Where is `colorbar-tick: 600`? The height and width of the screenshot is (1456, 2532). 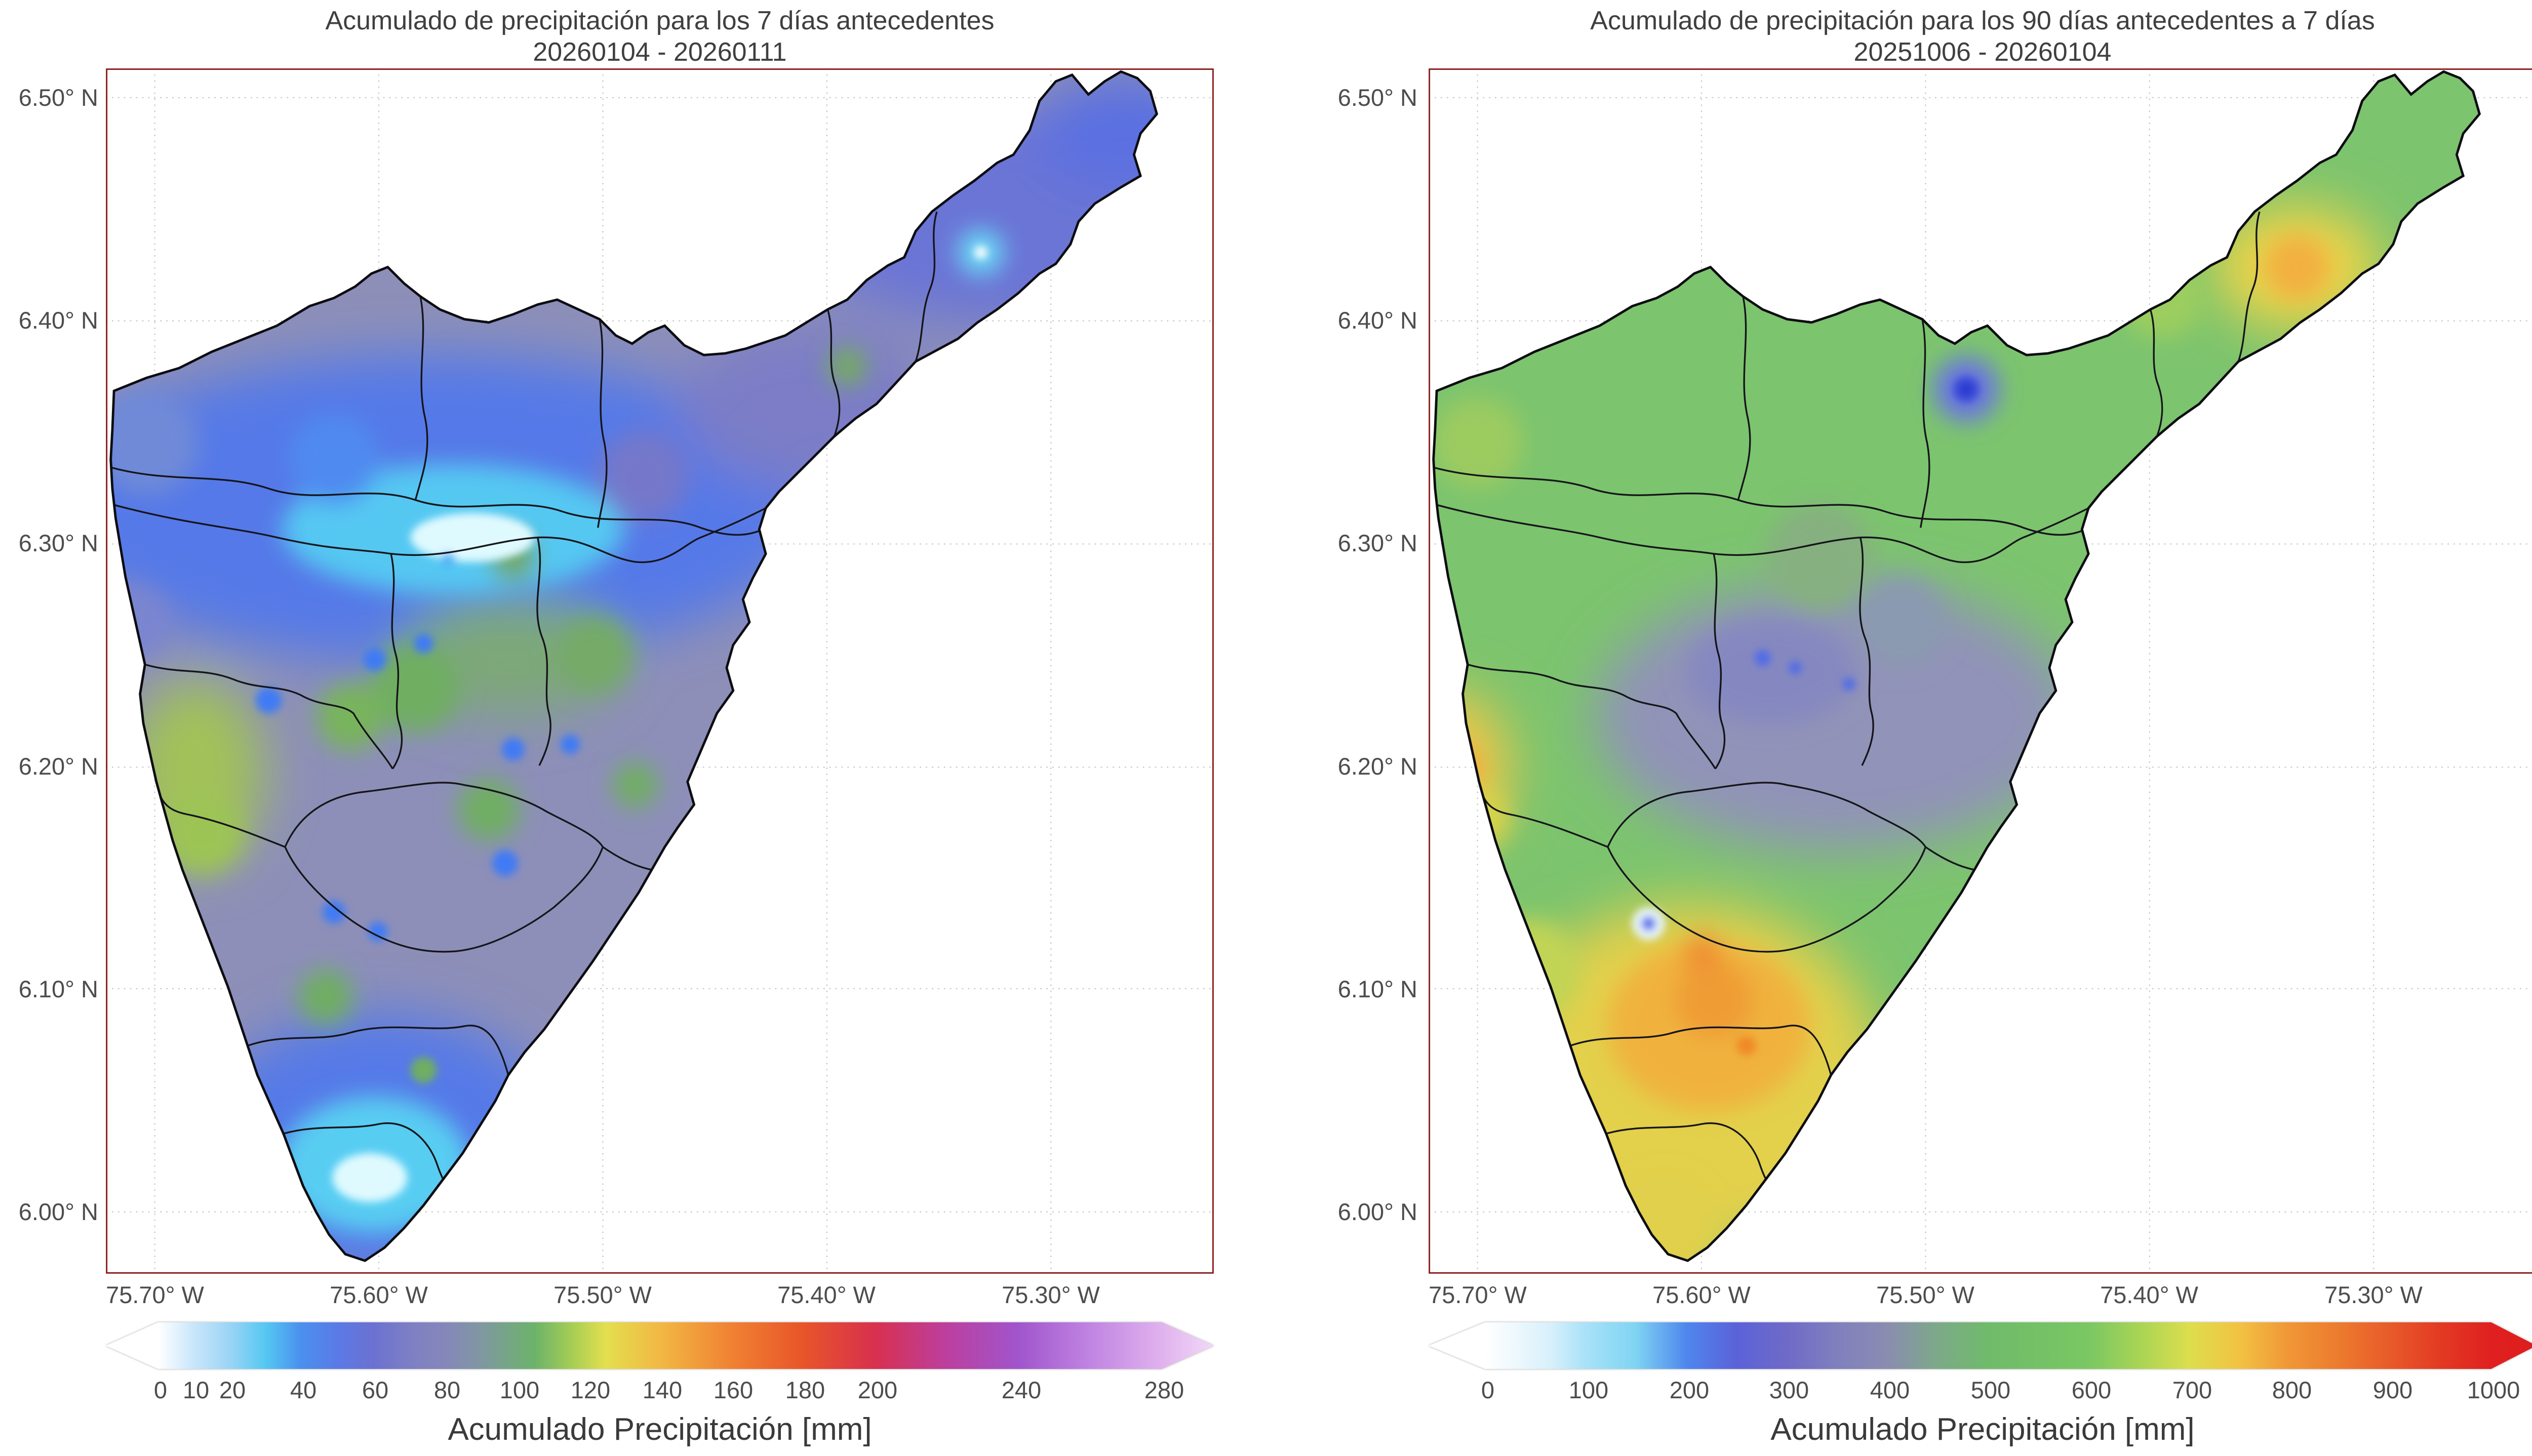
colorbar-tick: 600 is located at coordinates (2091, 1390).